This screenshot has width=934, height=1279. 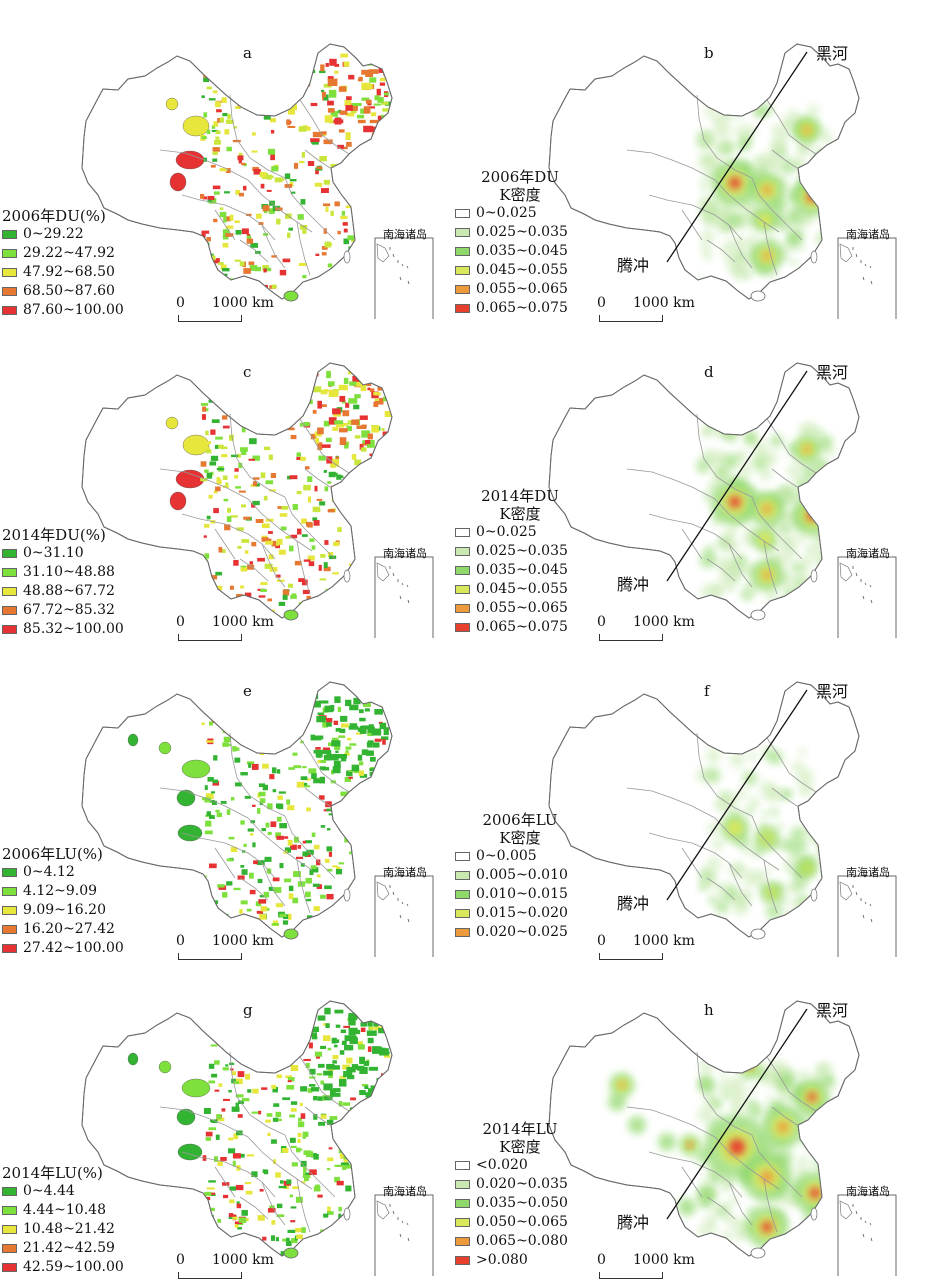 What do you see at coordinates (63, 610) in the screenshot?
I see `legend-item: 67.72~85.32` at bounding box center [63, 610].